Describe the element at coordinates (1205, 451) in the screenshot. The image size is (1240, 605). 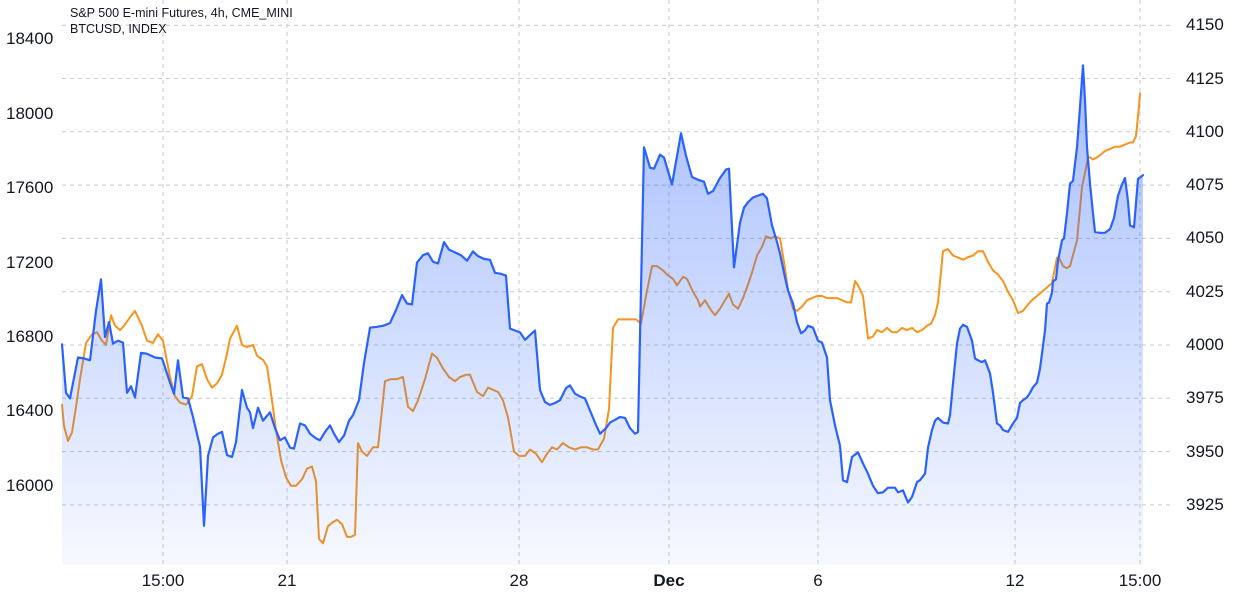
I see `price-tick-right: 3950` at that location.